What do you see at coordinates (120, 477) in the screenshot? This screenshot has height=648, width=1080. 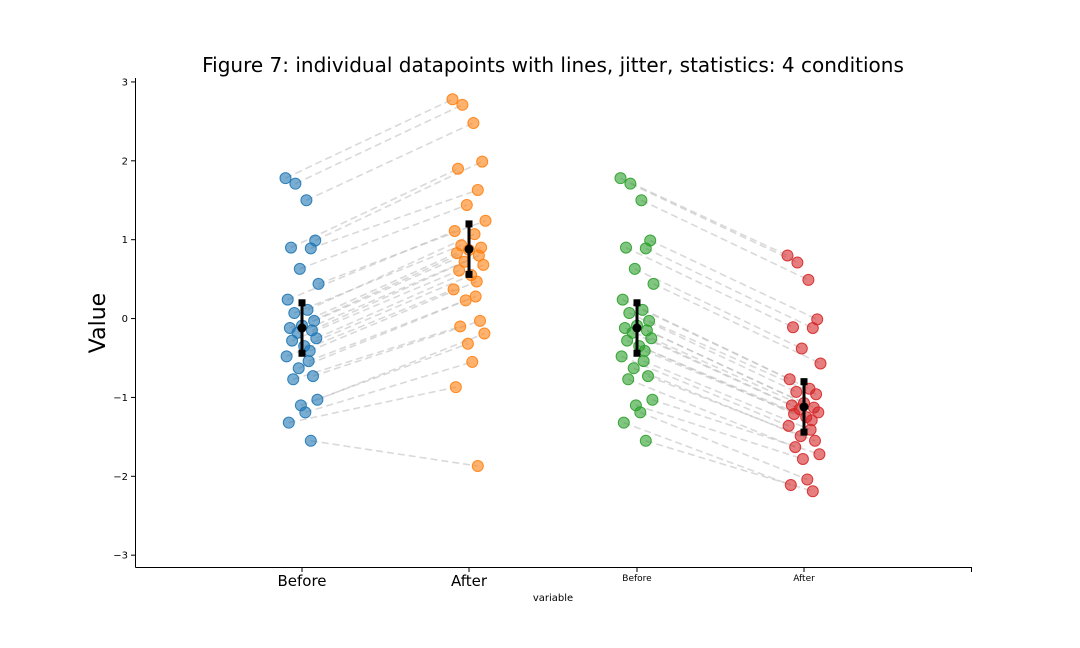 I see `y-tick-label: −2` at bounding box center [120, 477].